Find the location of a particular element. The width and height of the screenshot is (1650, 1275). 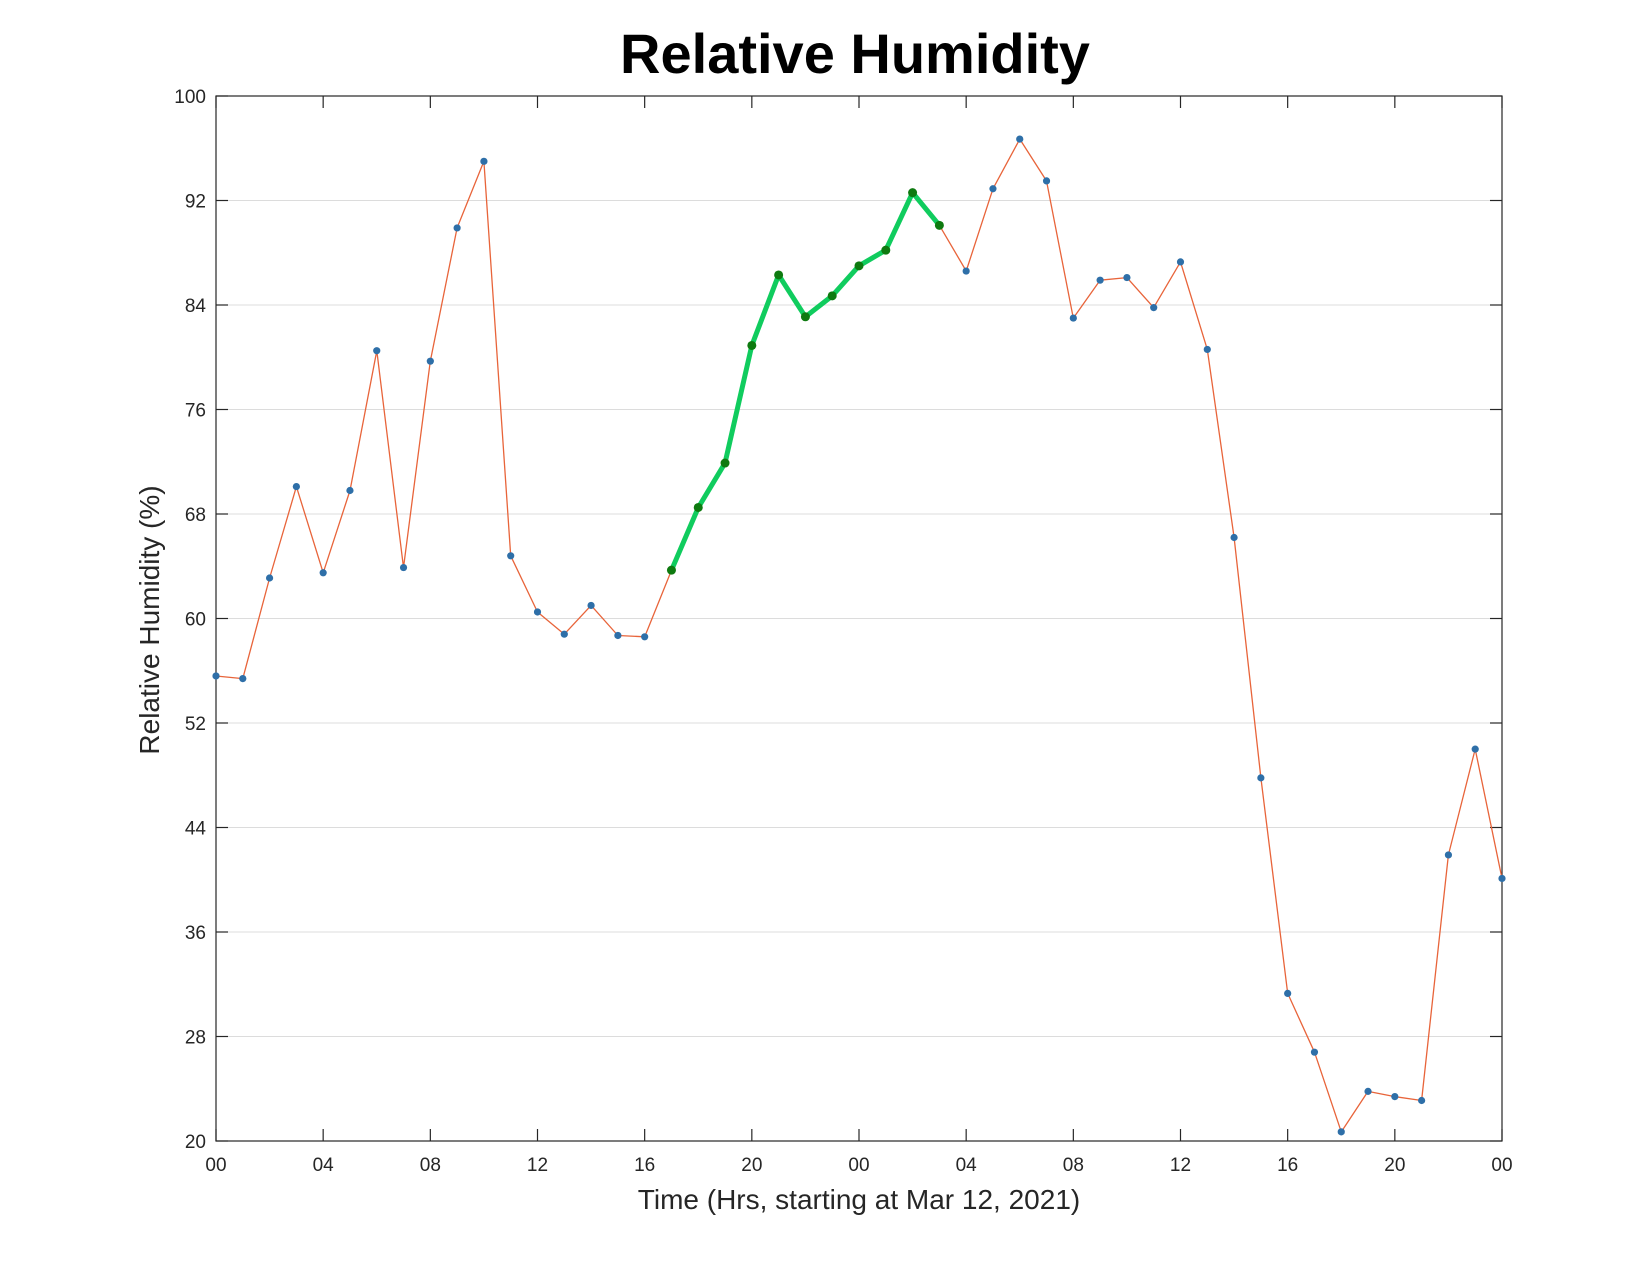

y-axis-label: Relative Humidity (%) is located at coordinates (149, 619).